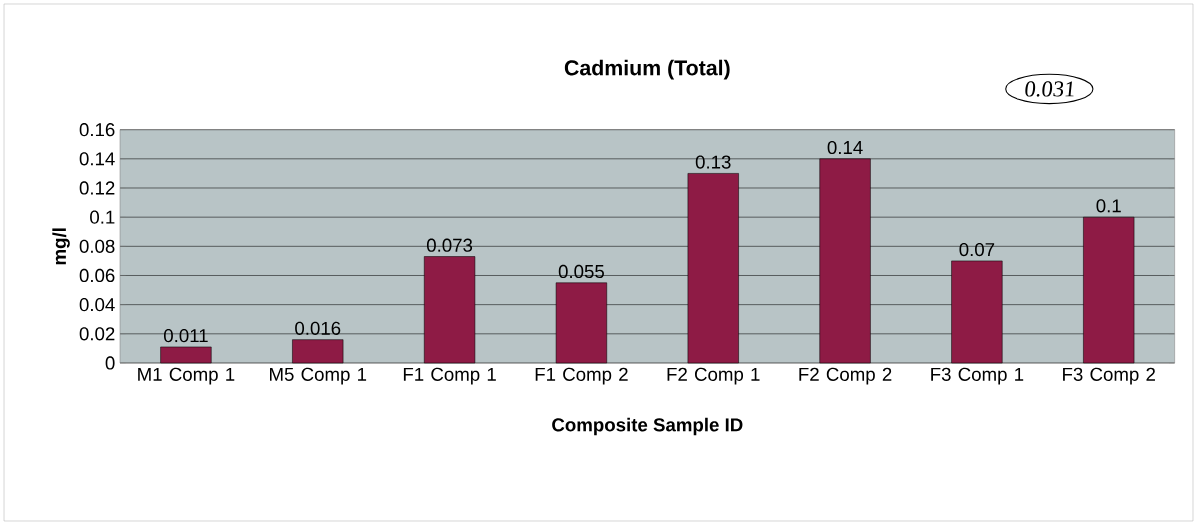 This screenshot has height=525, width=1197. Describe the element at coordinates (97, 246) in the screenshot. I see `y-tick-label: 0.08` at that location.